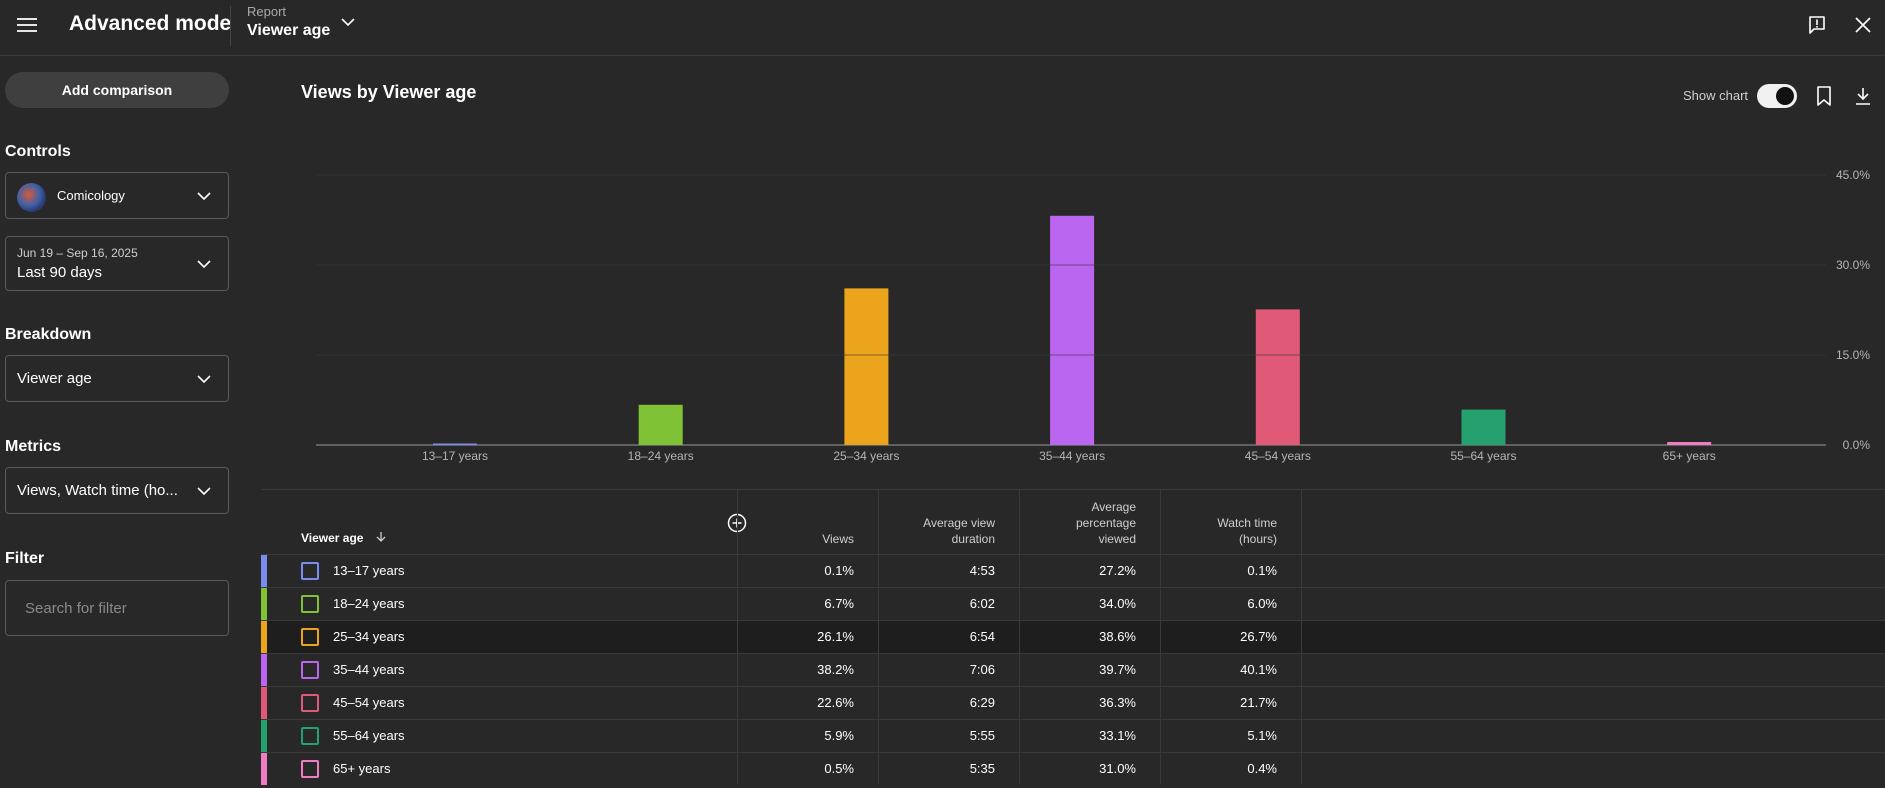  What do you see at coordinates (942, 28) in the screenshot?
I see `top-bar: Advanced mode Report Viewer age` at bounding box center [942, 28].